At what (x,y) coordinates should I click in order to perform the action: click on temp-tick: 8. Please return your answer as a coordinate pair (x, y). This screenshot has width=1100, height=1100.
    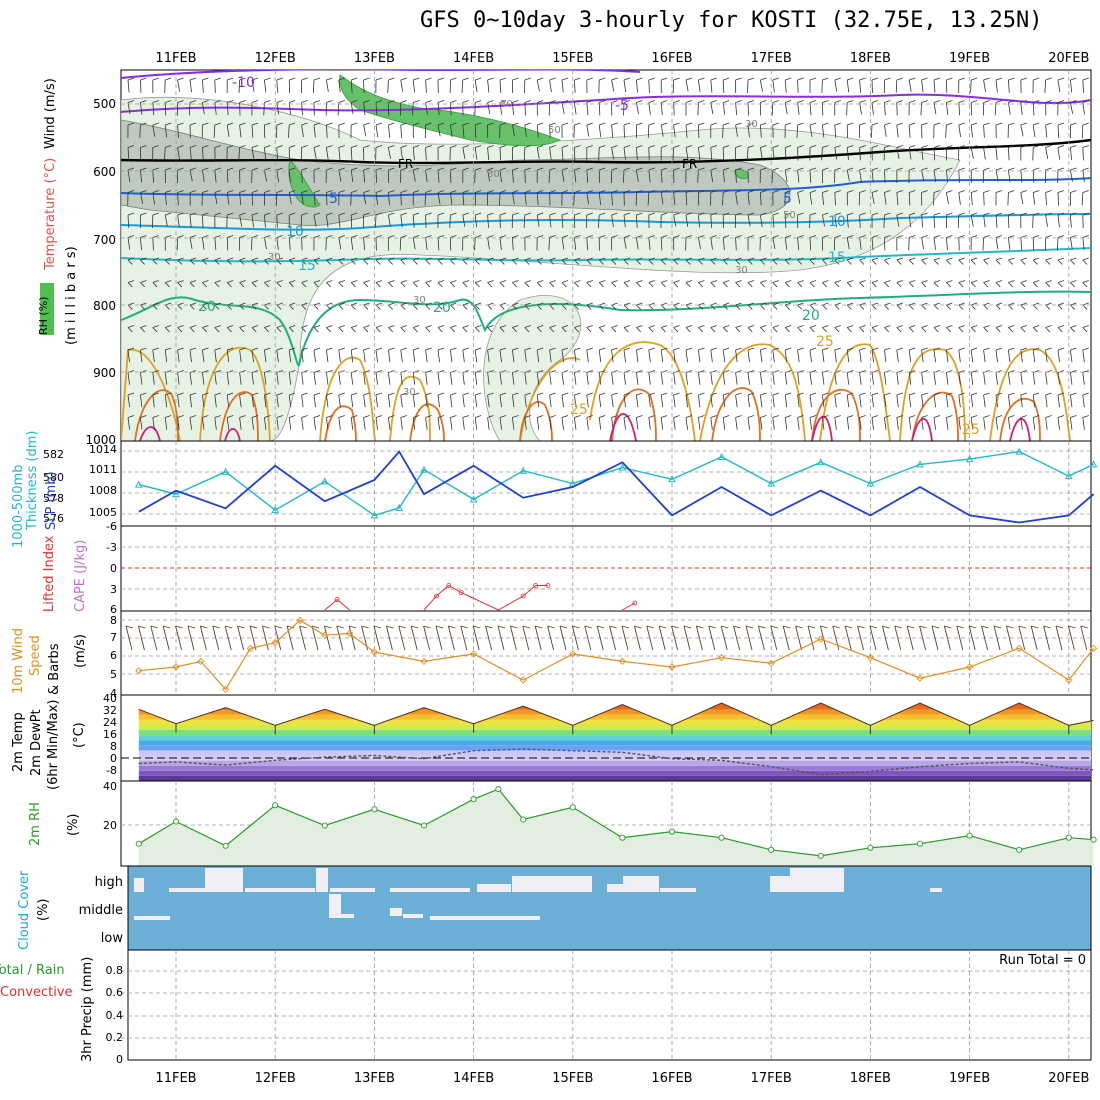
    Looking at the image, I should click on (113, 746).